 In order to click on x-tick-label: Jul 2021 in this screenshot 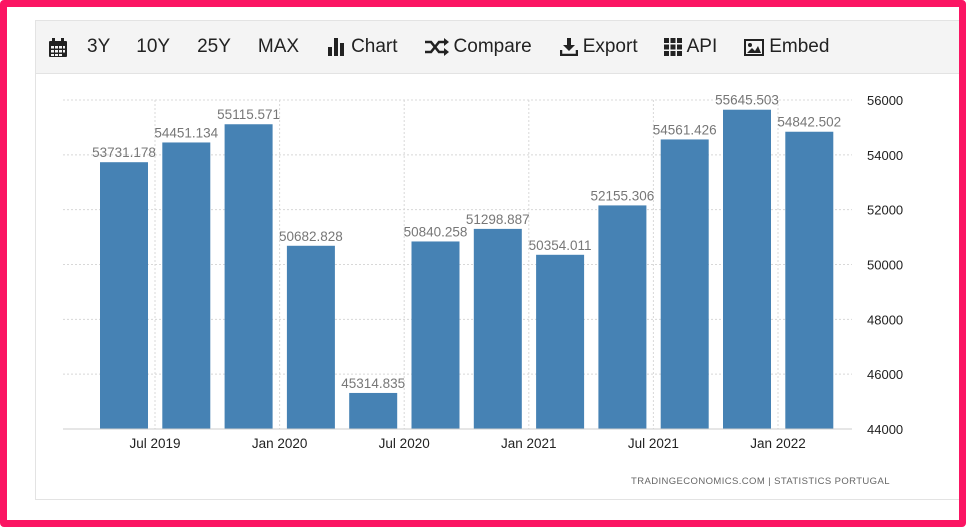, I will do `click(653, 443)`.